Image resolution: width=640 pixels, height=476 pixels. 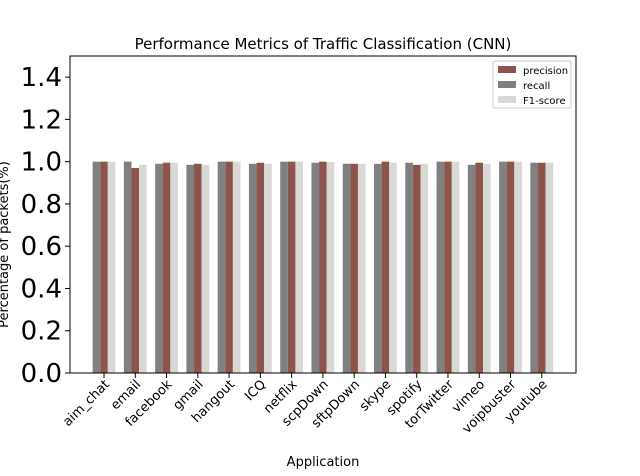 I want to click on bar-recall-email, so click(x=127, y=267).